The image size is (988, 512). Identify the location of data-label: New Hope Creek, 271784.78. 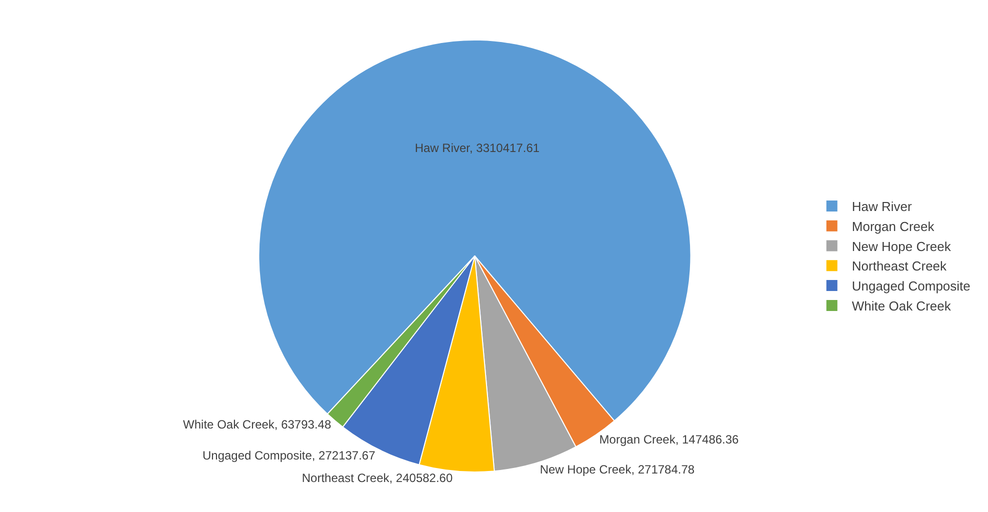
(617, 469).